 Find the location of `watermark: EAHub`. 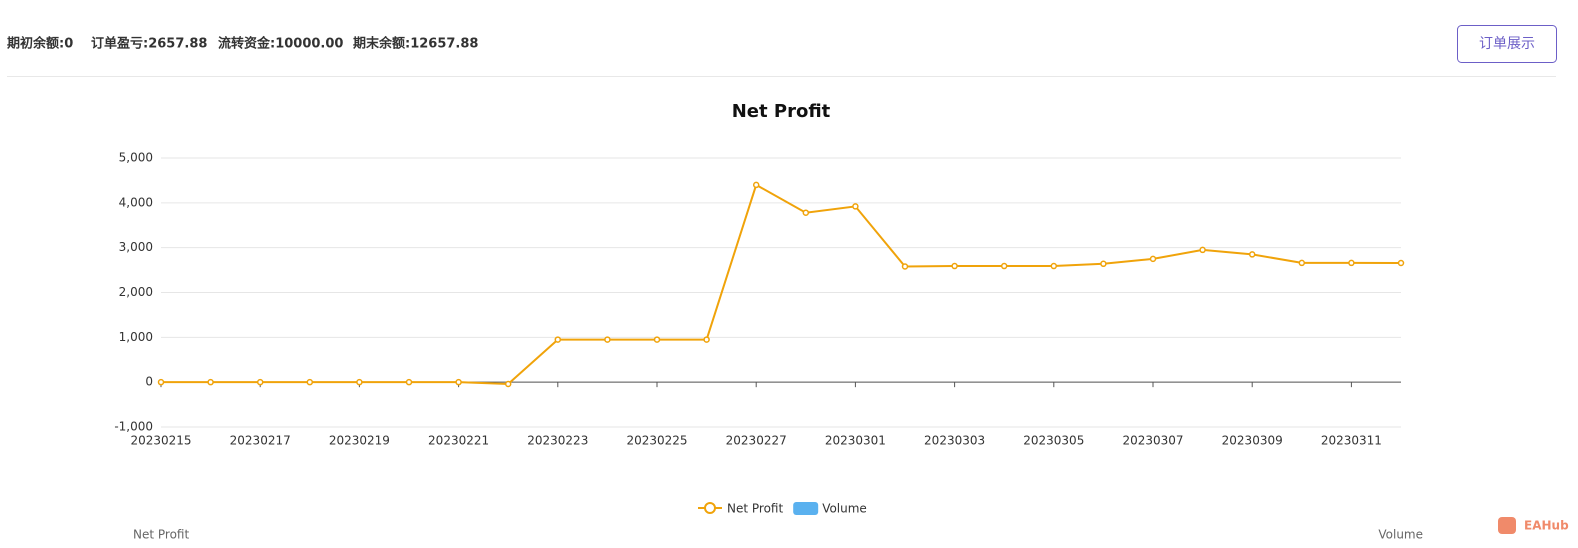

watermark: EAHub is located at coordinates (1546, 526).